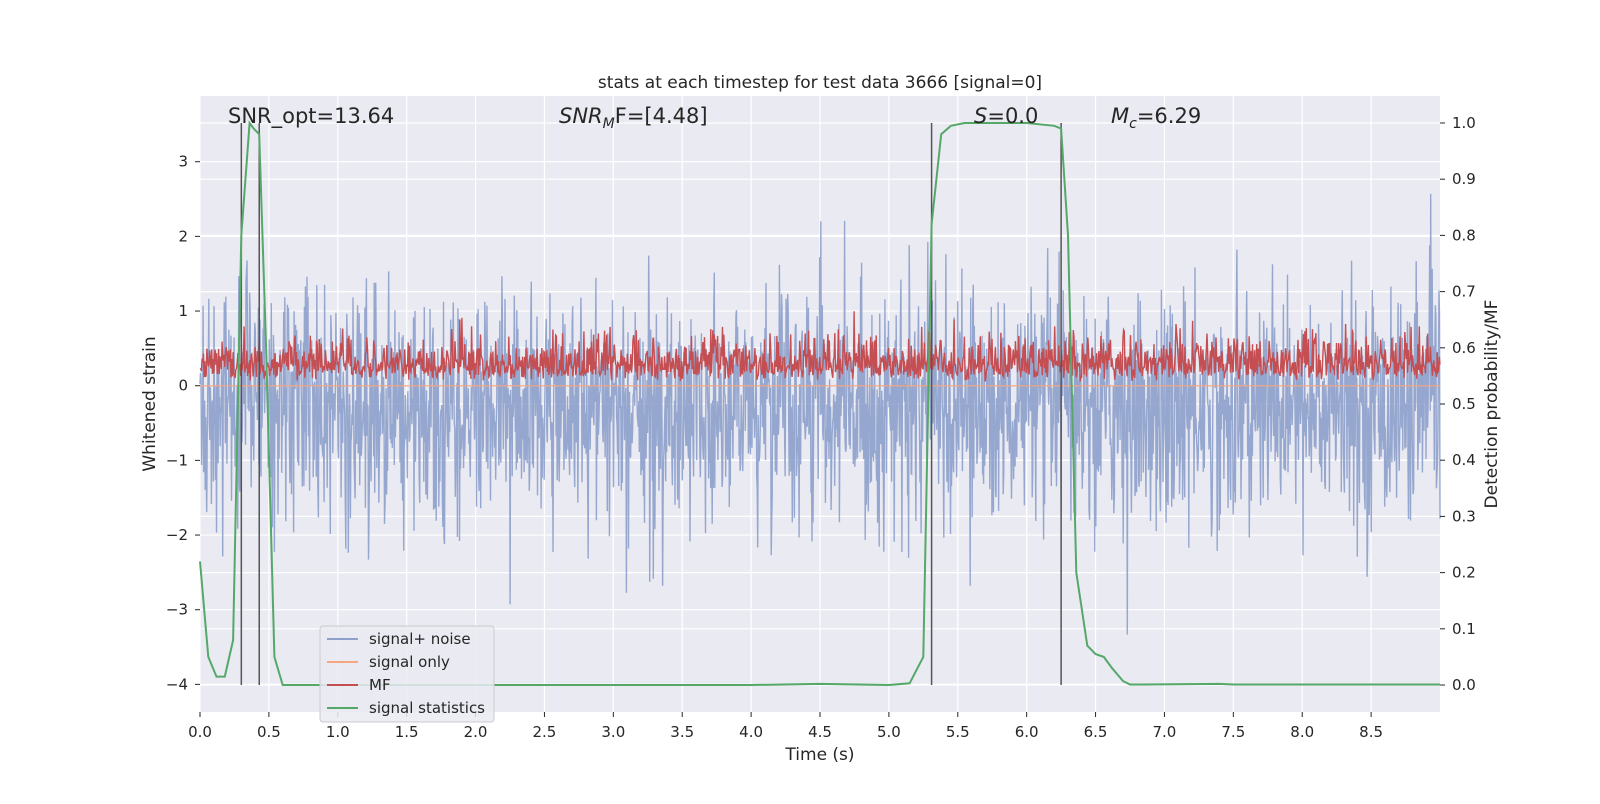 The width and height of the screenshot is (1600, 804). I want to click on snr-mf-rest: F=[4.48], so click(661, 116).